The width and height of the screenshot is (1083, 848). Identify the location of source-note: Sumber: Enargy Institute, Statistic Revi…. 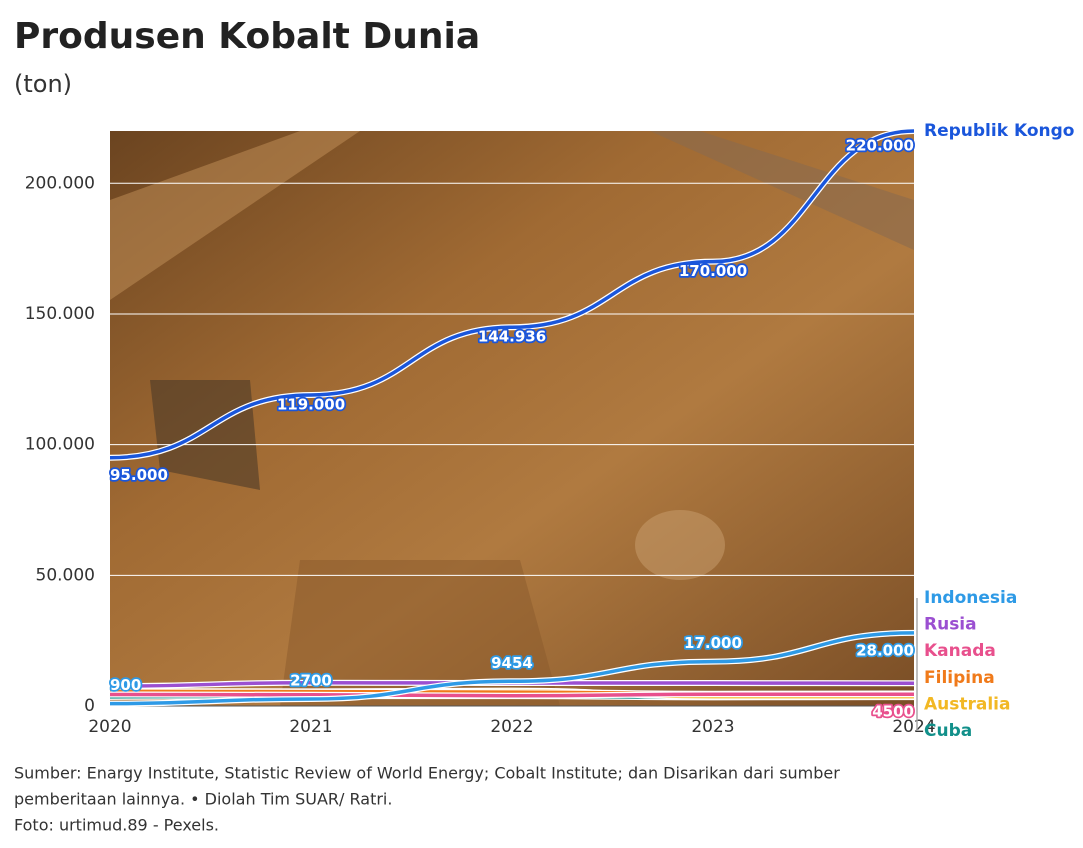
(427, 773).